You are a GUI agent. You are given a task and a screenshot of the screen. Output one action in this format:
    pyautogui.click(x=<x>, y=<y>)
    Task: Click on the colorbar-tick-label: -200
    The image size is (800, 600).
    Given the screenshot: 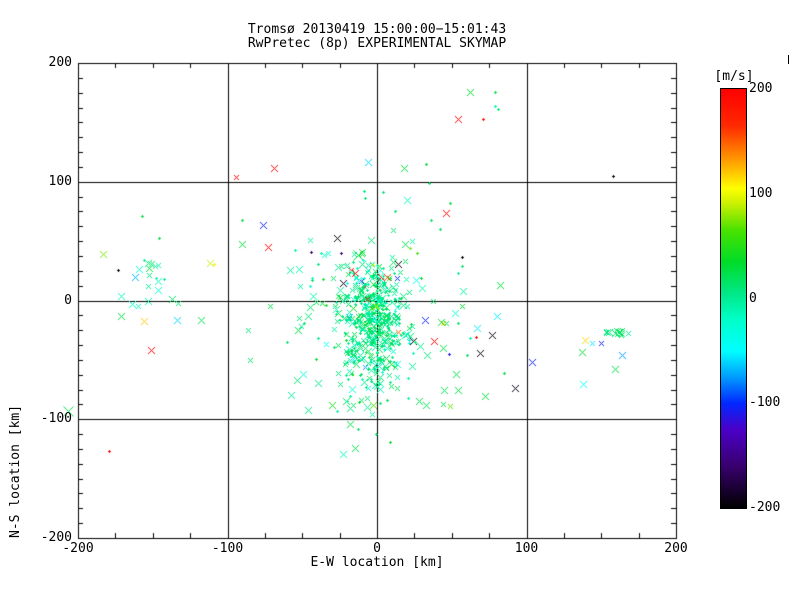 What is the action you would take?
    pyautogui.click(x=765, y=507)
    